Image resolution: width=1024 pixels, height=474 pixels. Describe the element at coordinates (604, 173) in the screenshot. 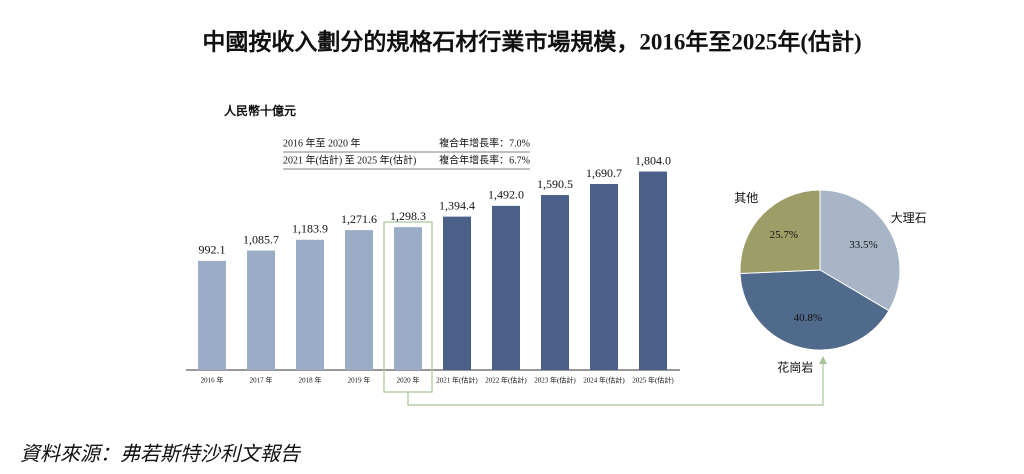

I see `value-label: 1,690.7` at that location.